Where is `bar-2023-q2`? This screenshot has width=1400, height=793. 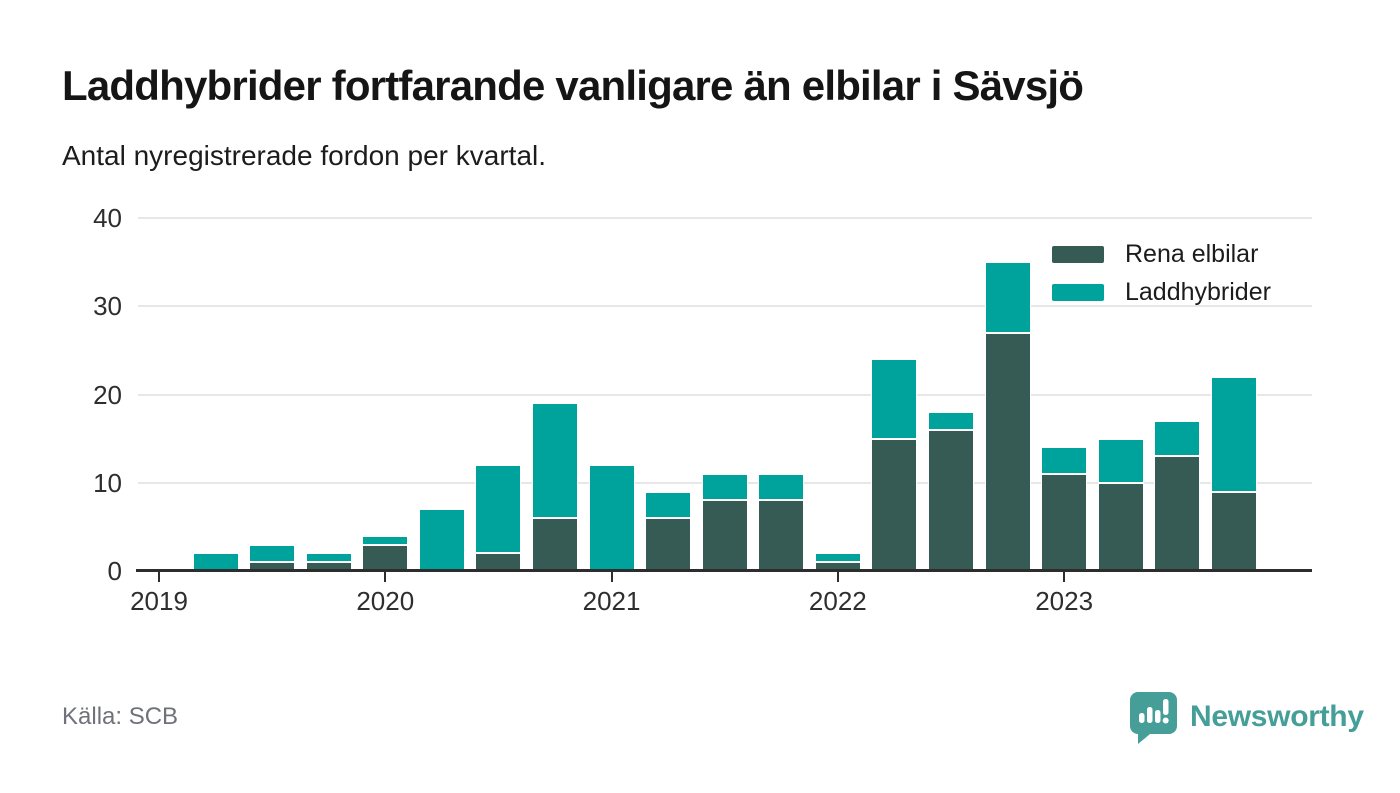 bar-2023-q2 is located at coordinates (1120, 504).